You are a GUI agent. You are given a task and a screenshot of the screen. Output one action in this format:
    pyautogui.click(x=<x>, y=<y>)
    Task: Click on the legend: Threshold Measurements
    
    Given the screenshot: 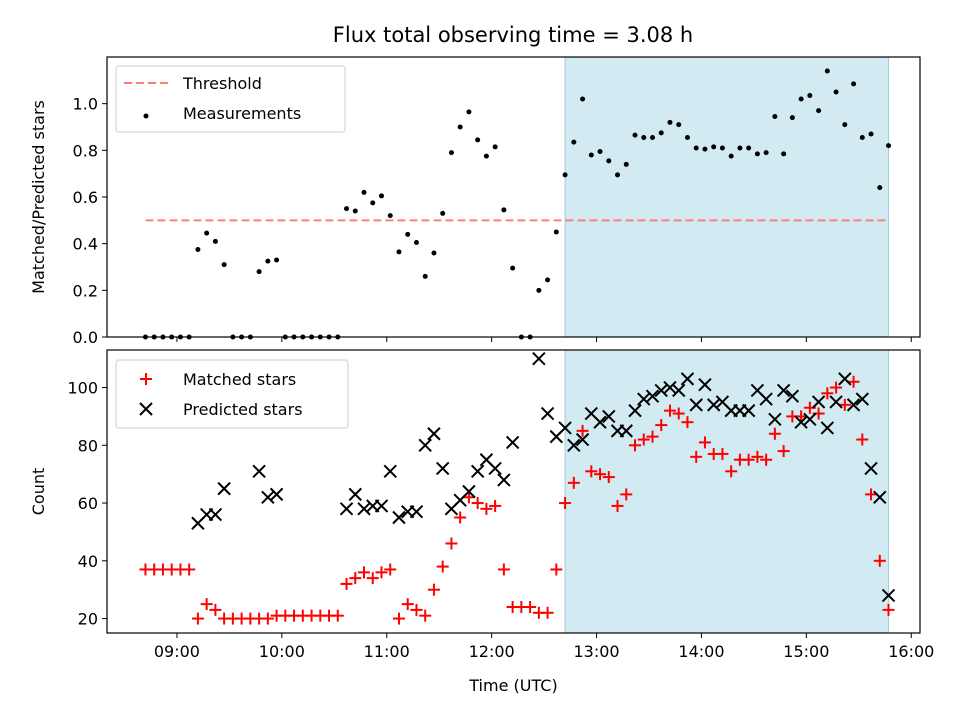 What is the action you would take?
    pyautogui.click(x=230, y=99)
    